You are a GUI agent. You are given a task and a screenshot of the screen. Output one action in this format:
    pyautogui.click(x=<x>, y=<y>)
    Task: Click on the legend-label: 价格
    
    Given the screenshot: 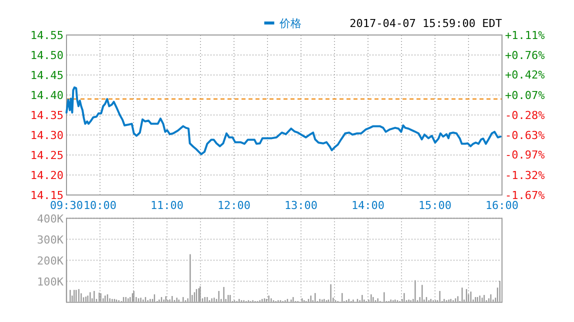 What is the action you would take?
    pyautogui.click(x=290, y=23)
    